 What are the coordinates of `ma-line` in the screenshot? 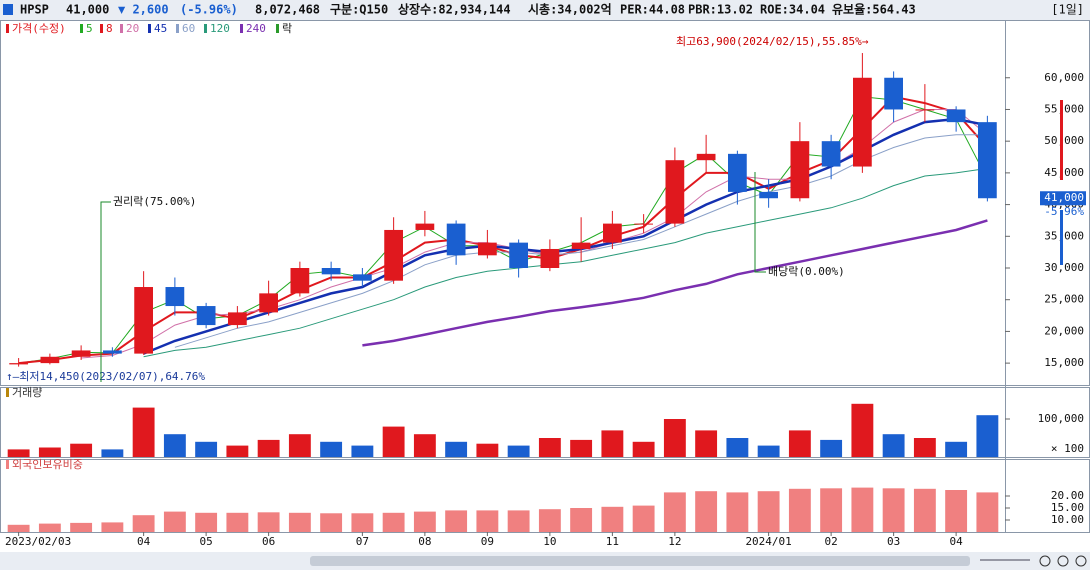 It's located at (675, 283).